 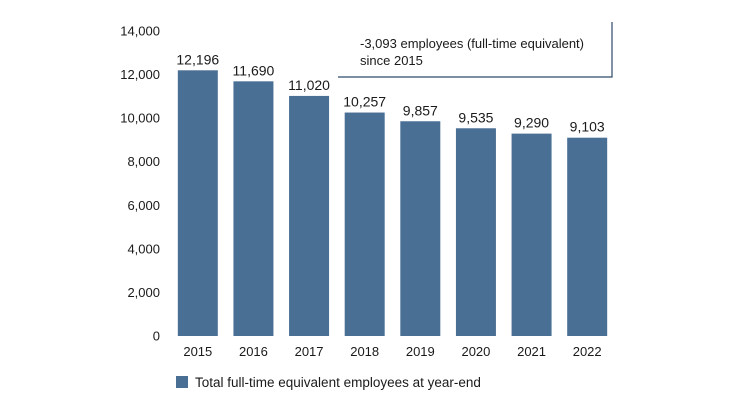 What do you see at coordinates (197, 59) in the screenshot?
I see `data-label: 12,196` at bounding box center [197, 59].